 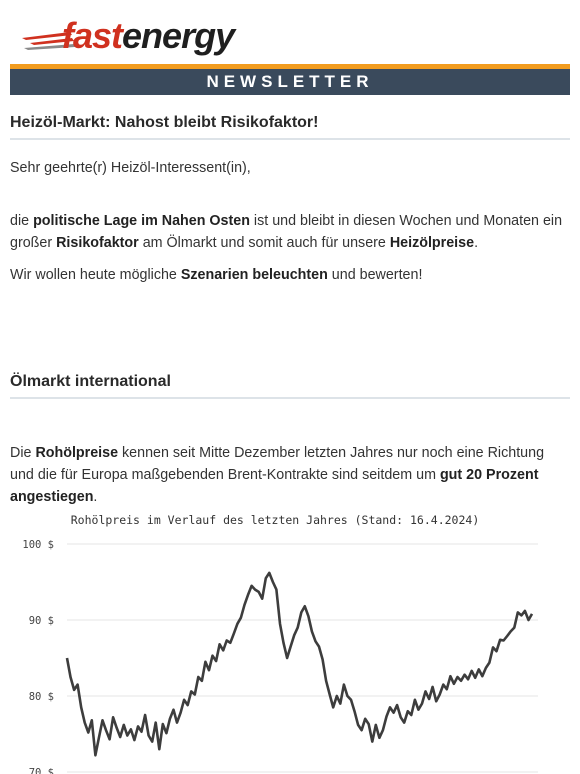 I want to click on fastenergy-logo: fastenergy, so click(x=167, y=35).